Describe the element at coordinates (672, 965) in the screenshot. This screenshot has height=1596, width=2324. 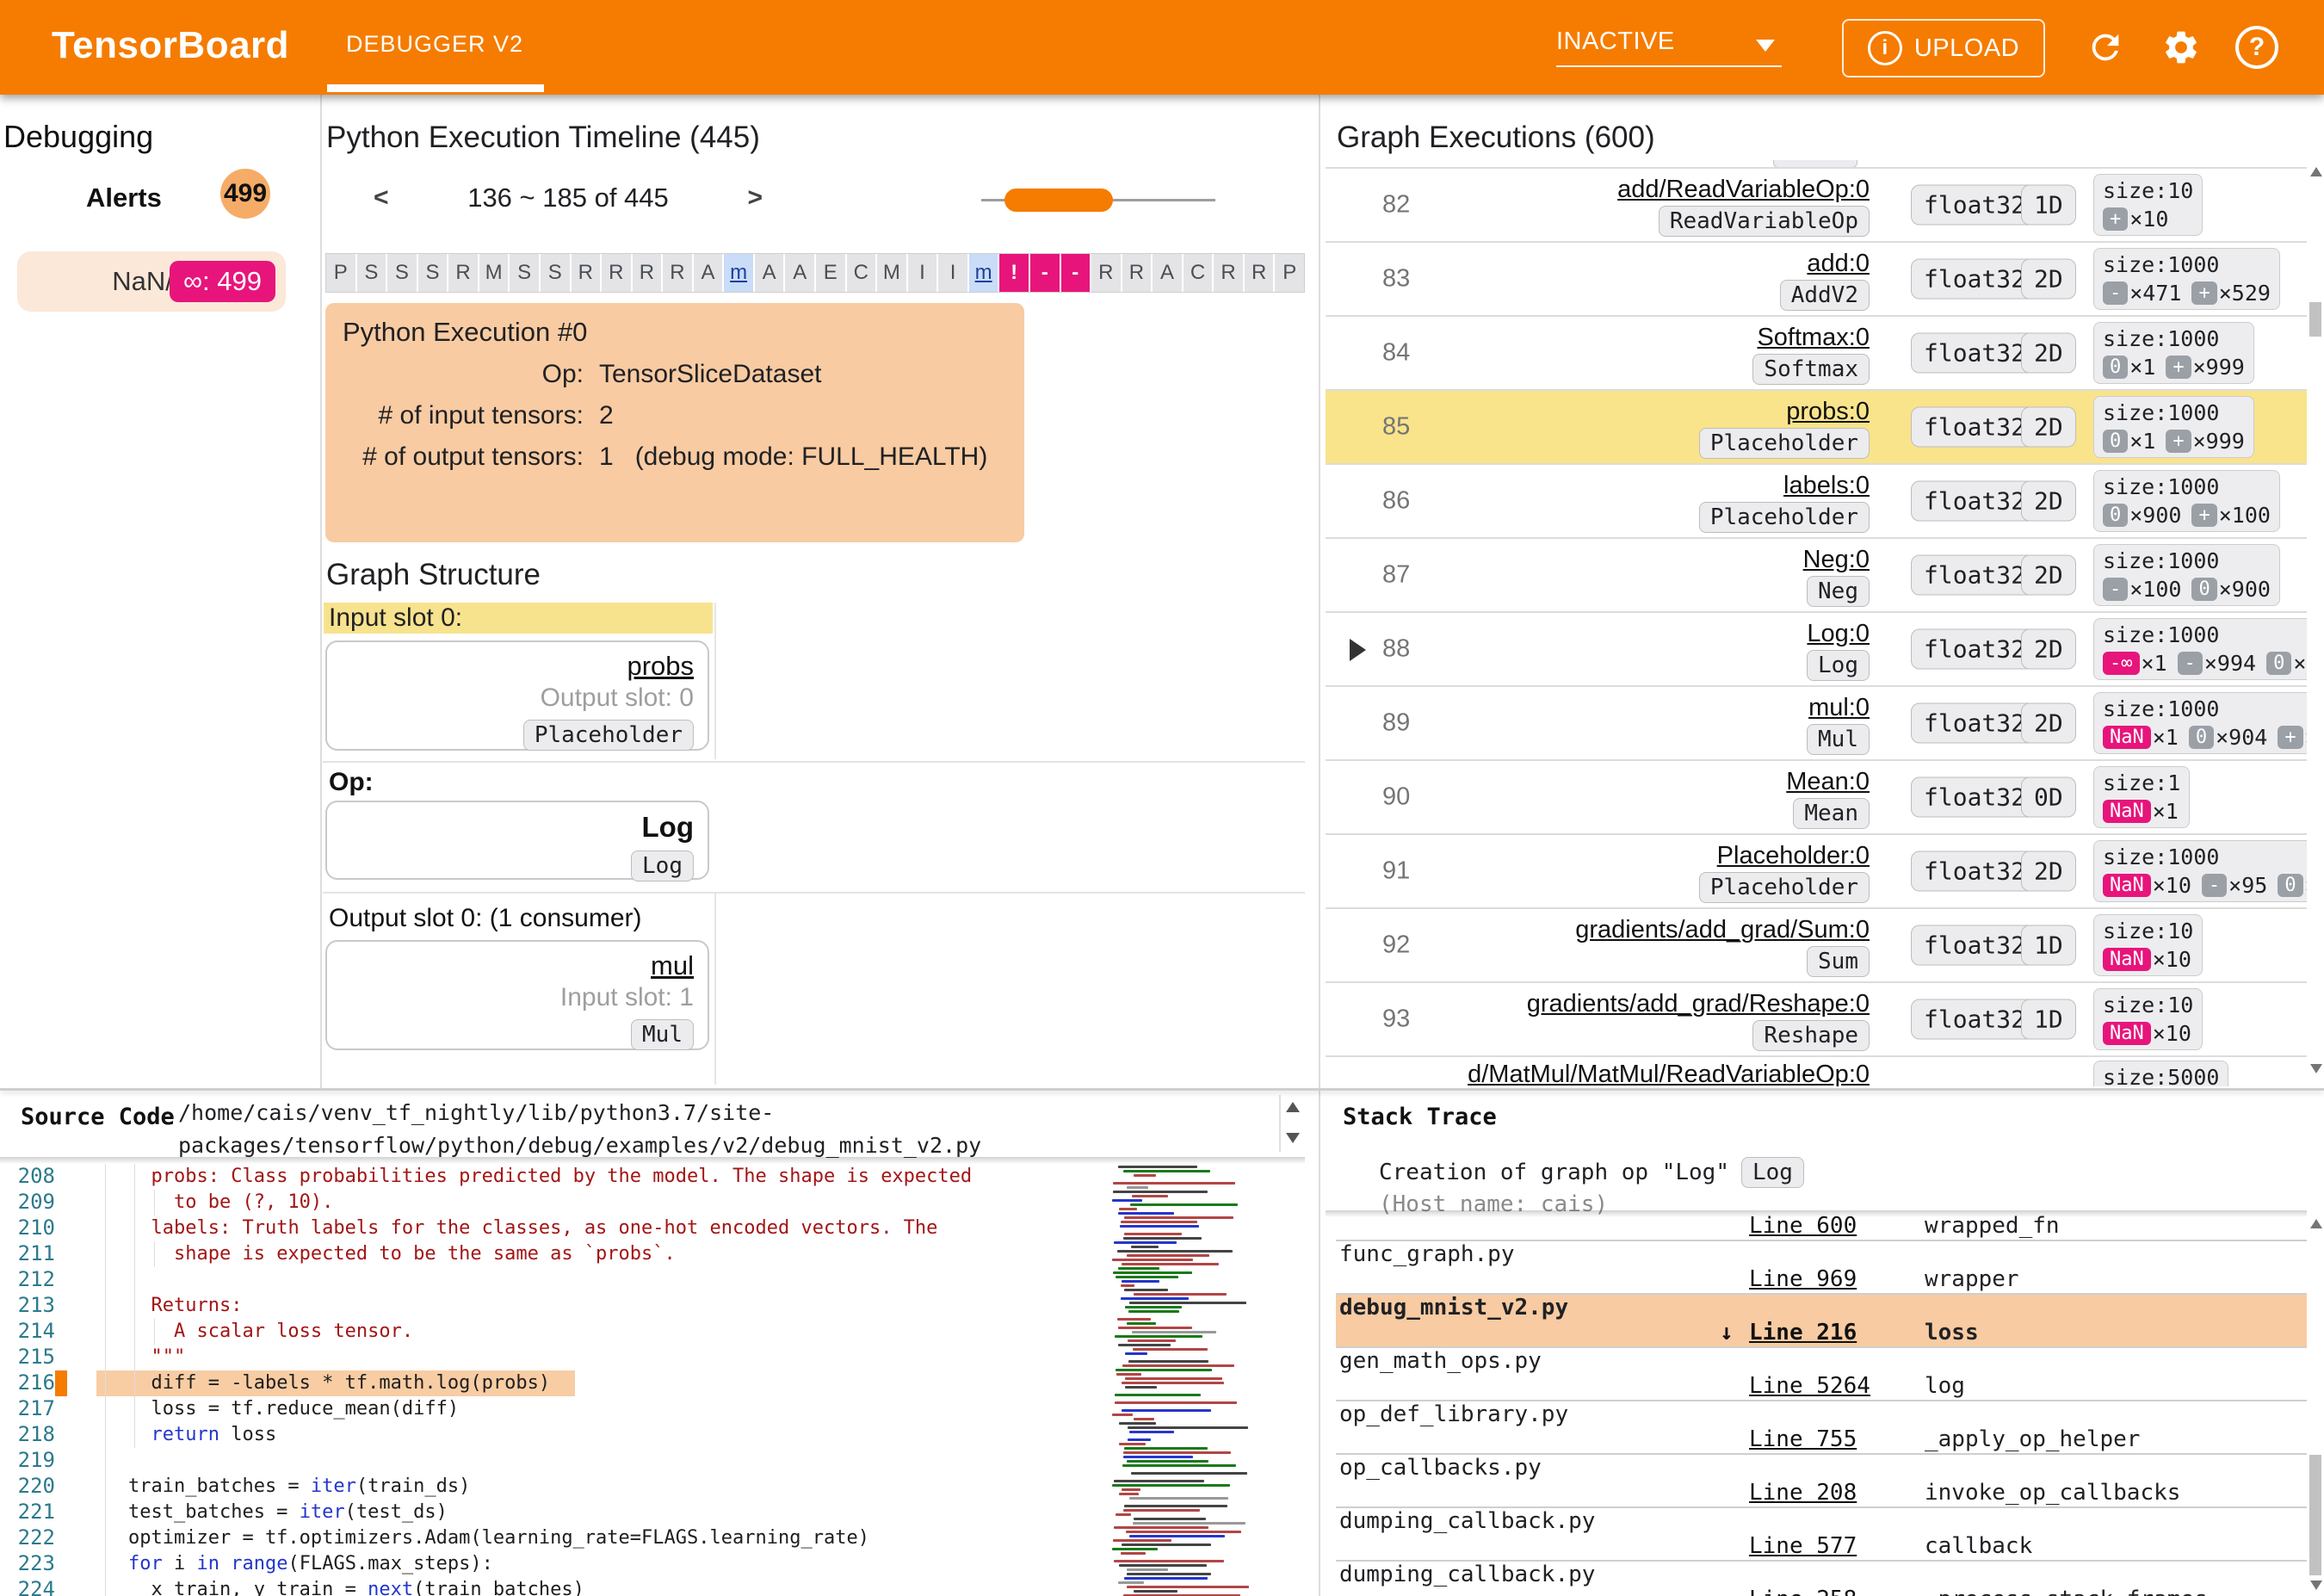
I see `node-link-mul: mul` at that location.